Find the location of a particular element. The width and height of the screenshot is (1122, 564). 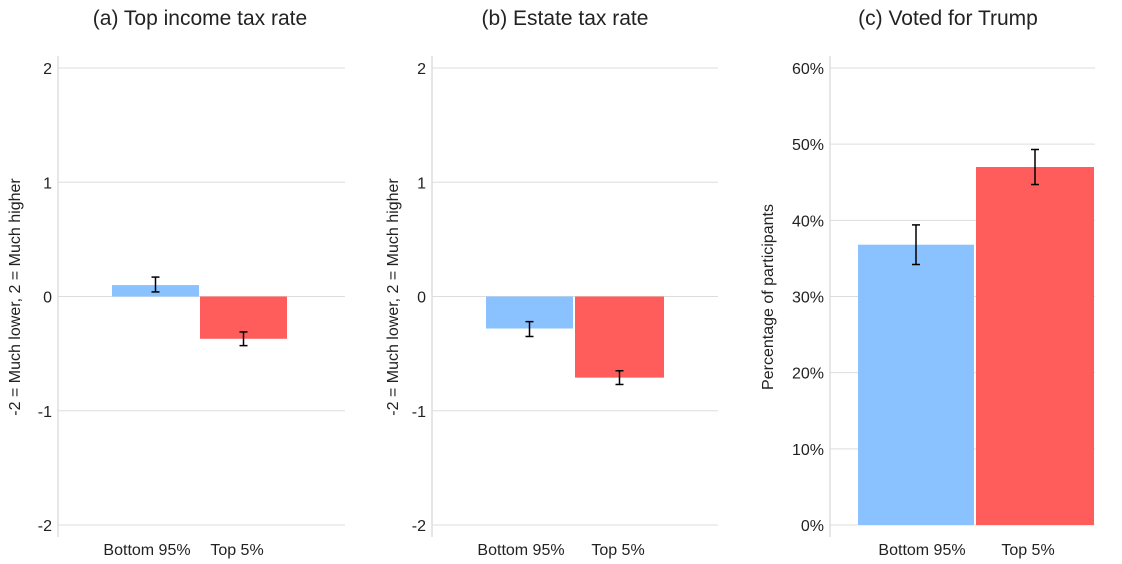

y-axis-label: Percentage of participants is located at coordinates (768, 297).